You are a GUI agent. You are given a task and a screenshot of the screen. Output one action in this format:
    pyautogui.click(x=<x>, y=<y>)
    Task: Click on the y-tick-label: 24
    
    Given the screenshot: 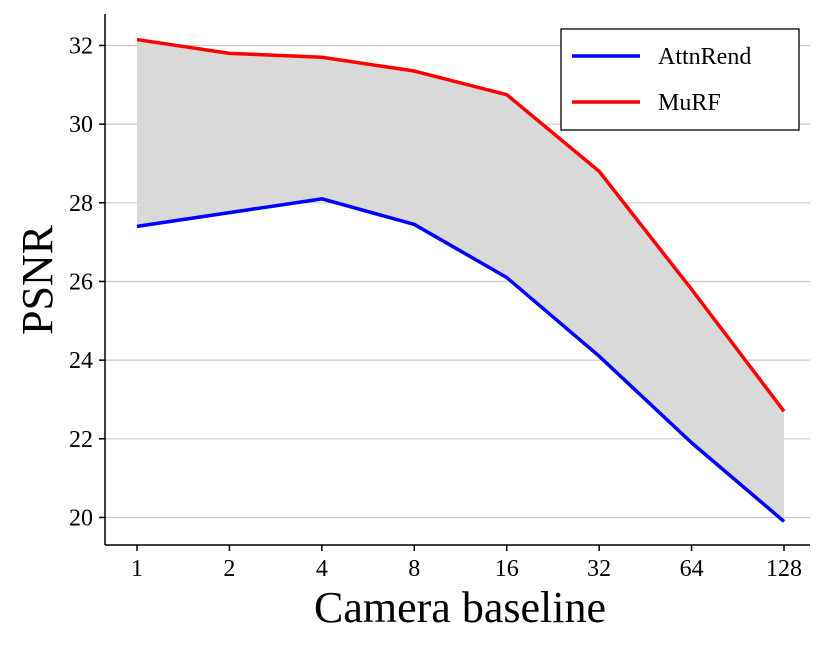 What is the action you would take?
    pyautogui.click(x=81, y=361)
    